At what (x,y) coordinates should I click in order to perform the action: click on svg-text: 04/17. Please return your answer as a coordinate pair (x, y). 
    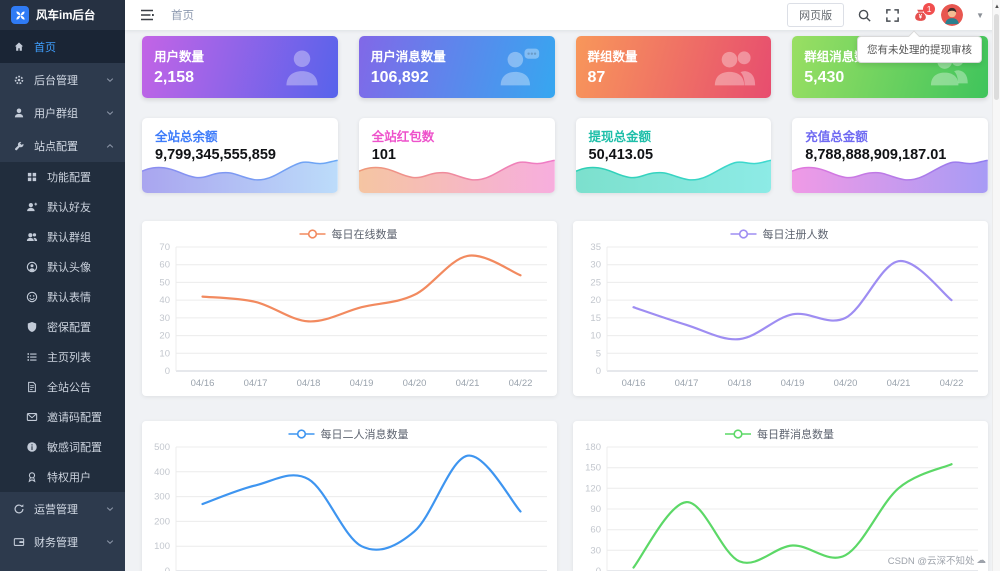
    Looking at the image, I should click on (256, 383).